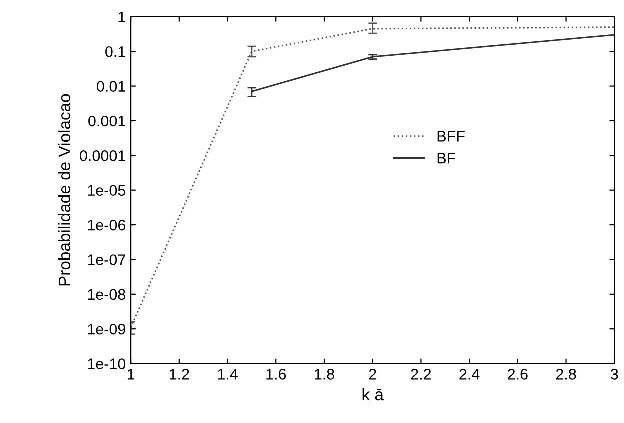 This screenshot has width=624, height=423. I want to click on legend-label: BF, so click(447, 158).